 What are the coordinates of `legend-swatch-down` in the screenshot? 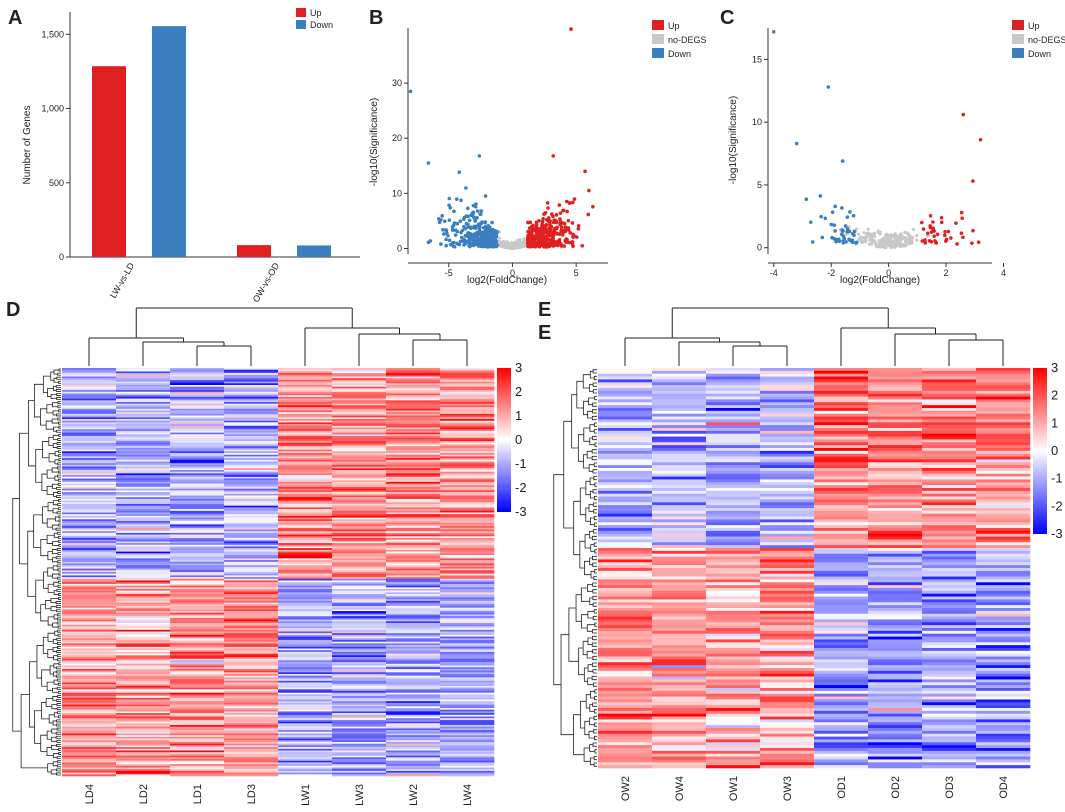 It's located at (301, 24).